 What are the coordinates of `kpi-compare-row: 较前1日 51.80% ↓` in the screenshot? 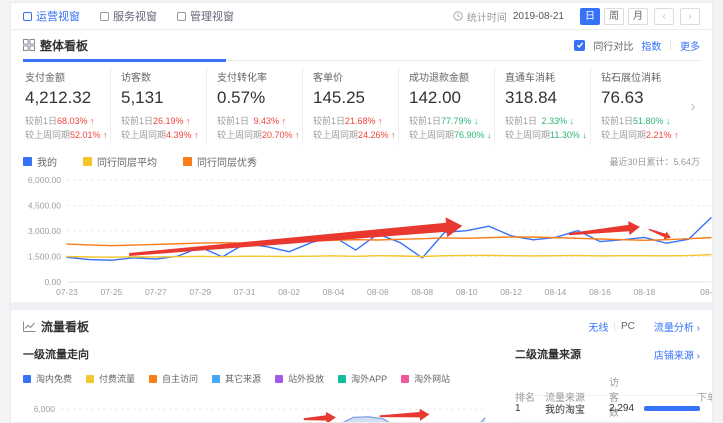 It's located at (640, 121).